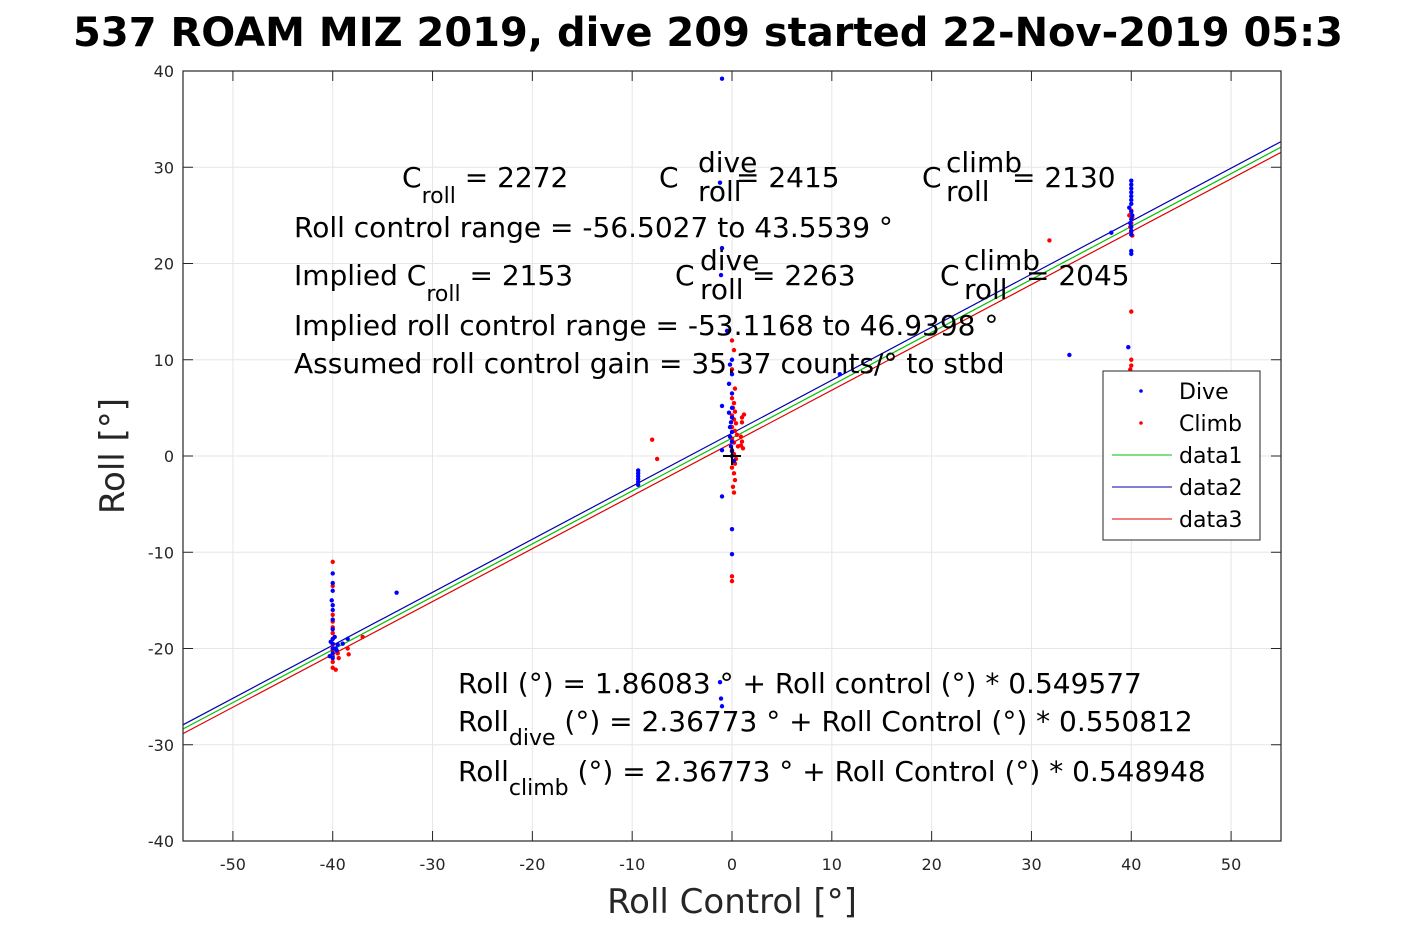  What do you see at coordinates (1181, 455) in the screenshot?
I see `legend: Dive Climb data1 data2 data3` at bounding box center [1181, 455].